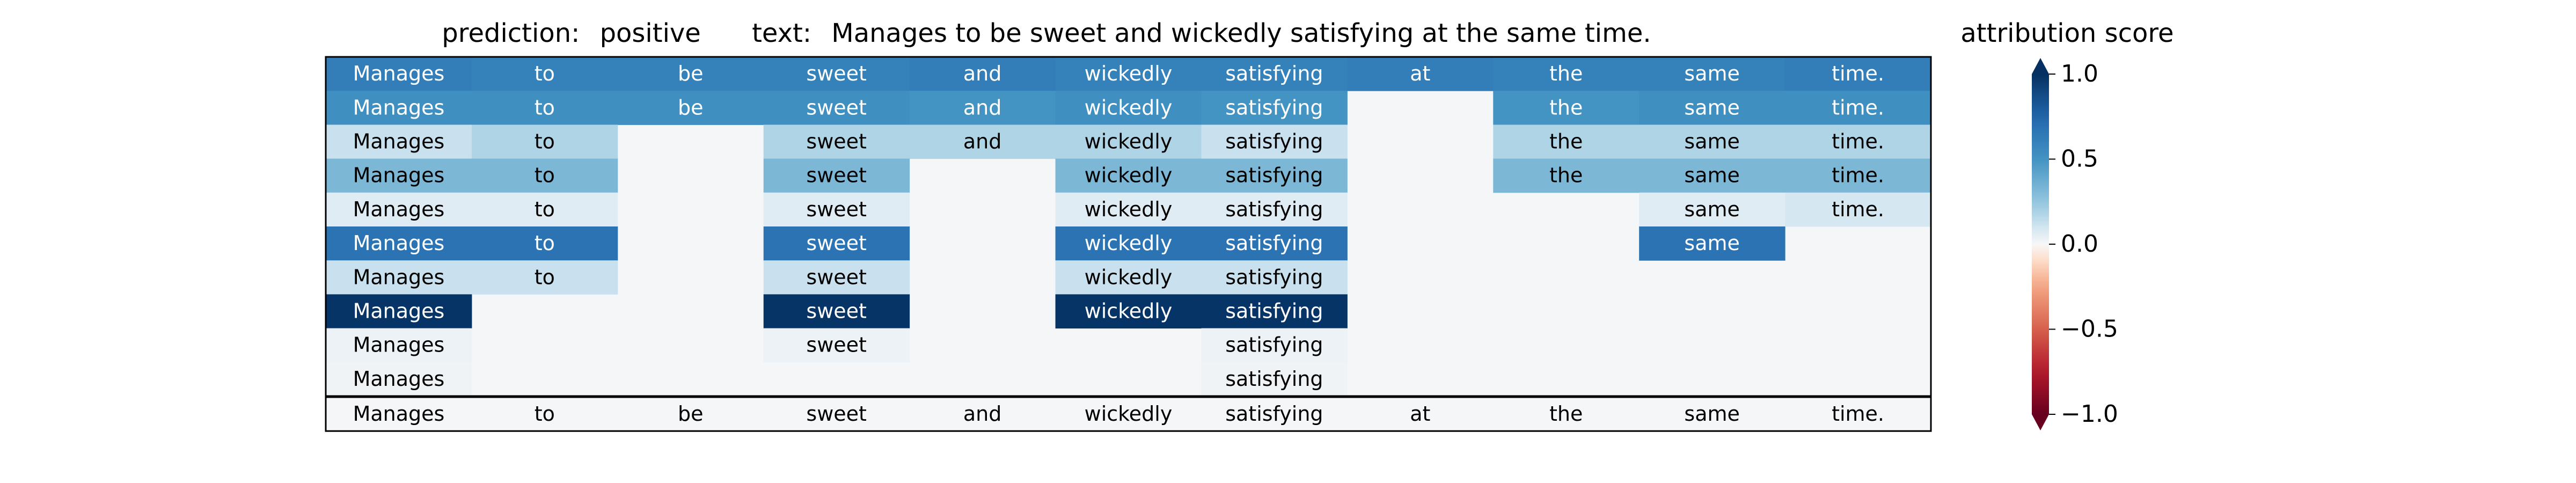  Describe the element at coordinates (2089, 414) in the screenshot. I see `colorbar-tick-label: −1.0` at that location.